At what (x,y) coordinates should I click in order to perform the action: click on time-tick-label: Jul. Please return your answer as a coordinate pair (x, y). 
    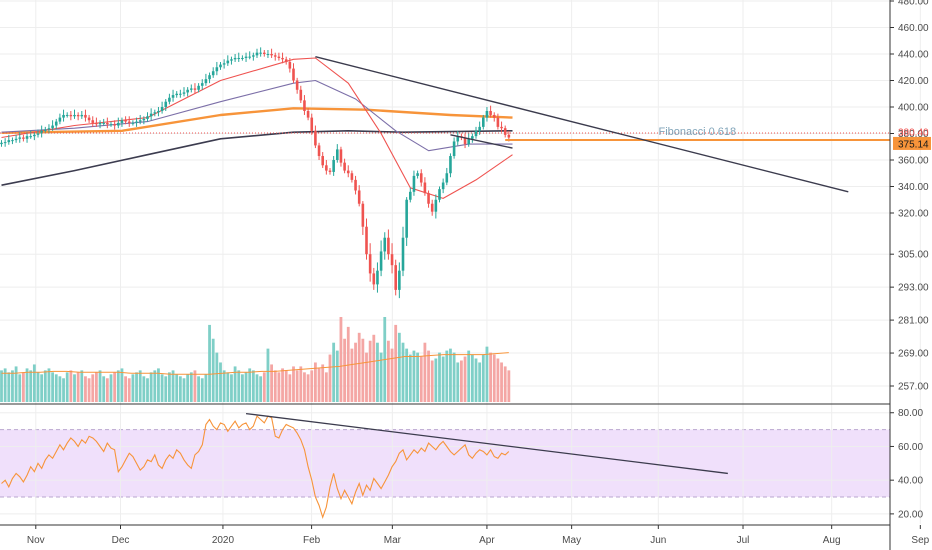
    Looking at the image, I should click on (743, 540).